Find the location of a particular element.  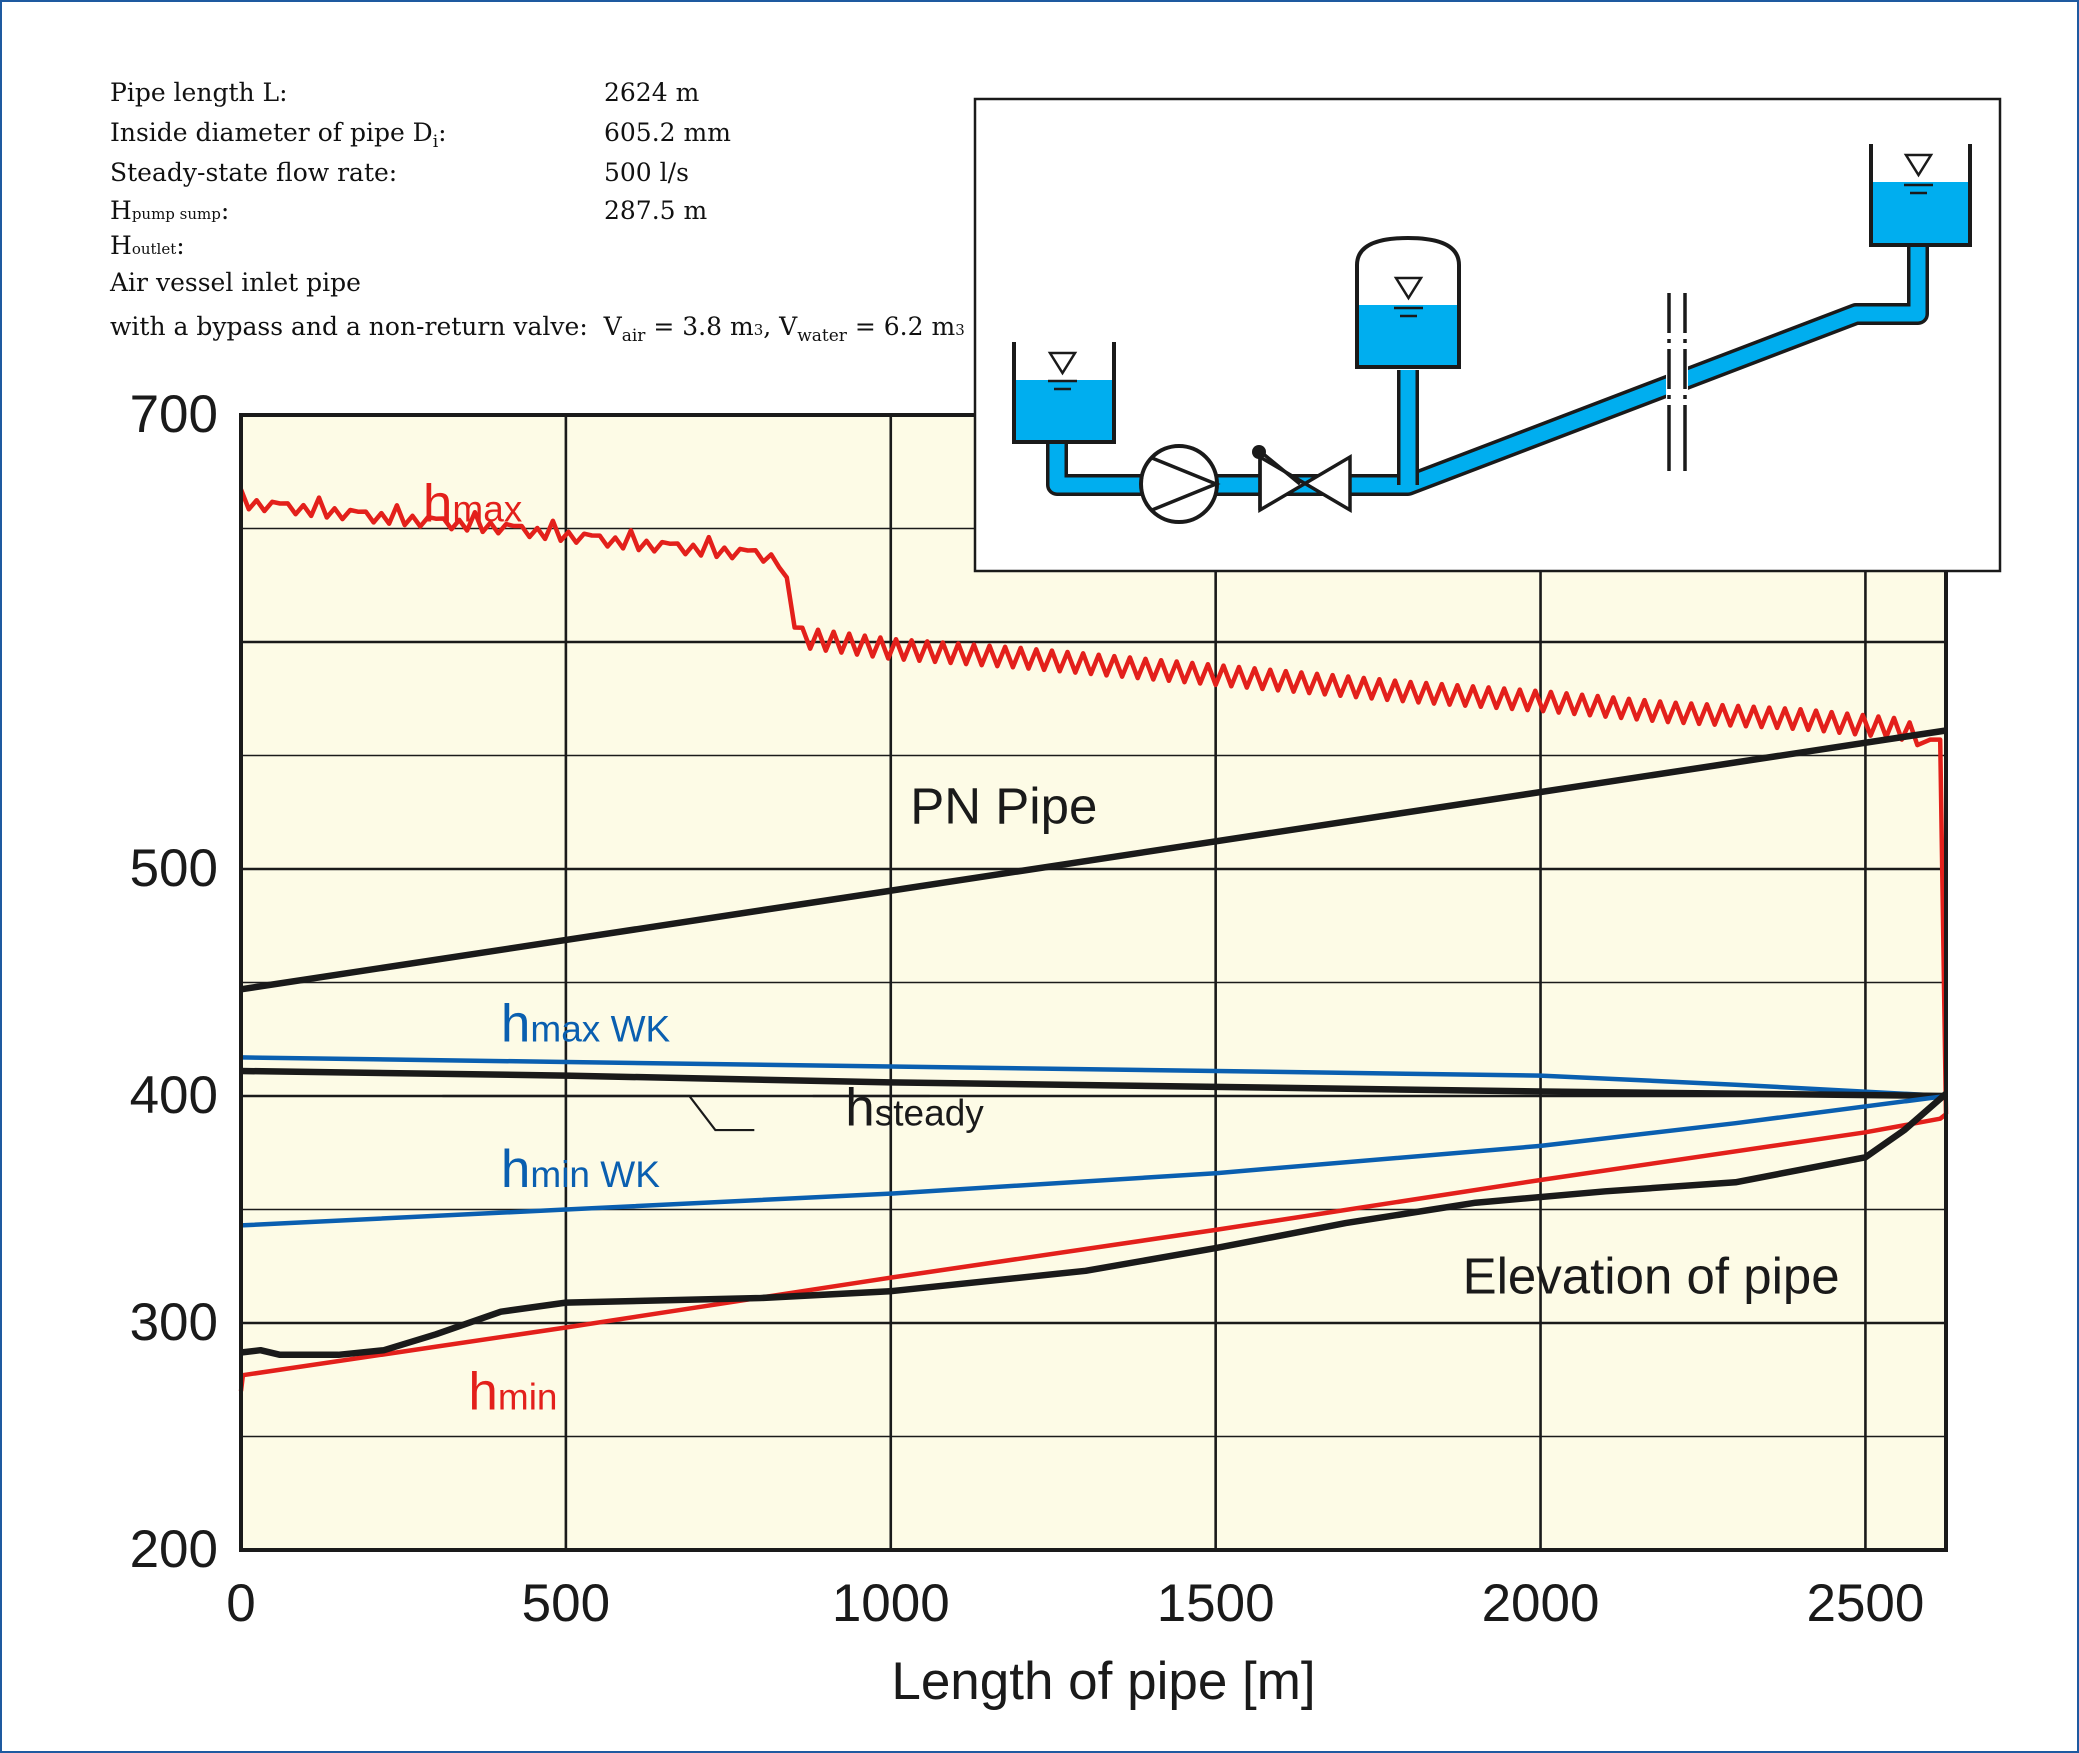

series-annotation: hmin WK is located at coordinates (580, 1169).